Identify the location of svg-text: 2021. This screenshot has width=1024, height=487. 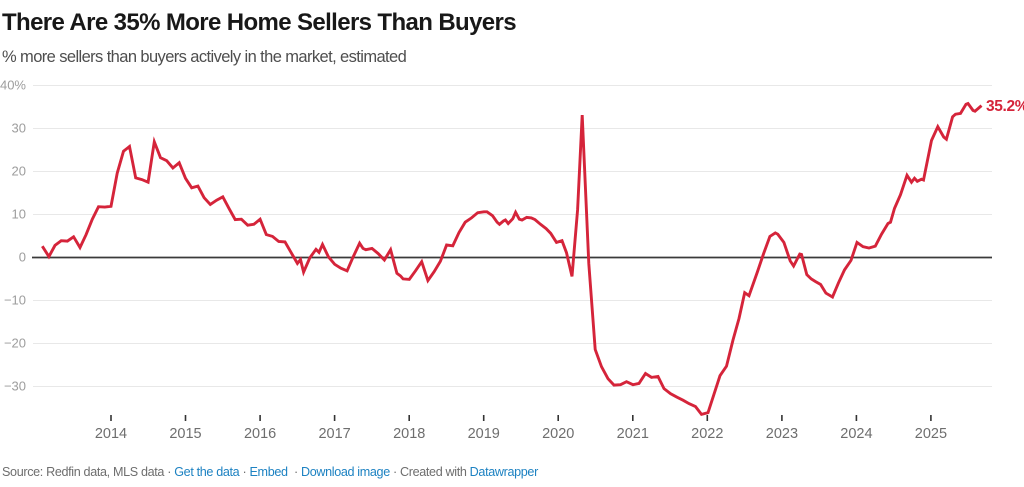
(633, 434).